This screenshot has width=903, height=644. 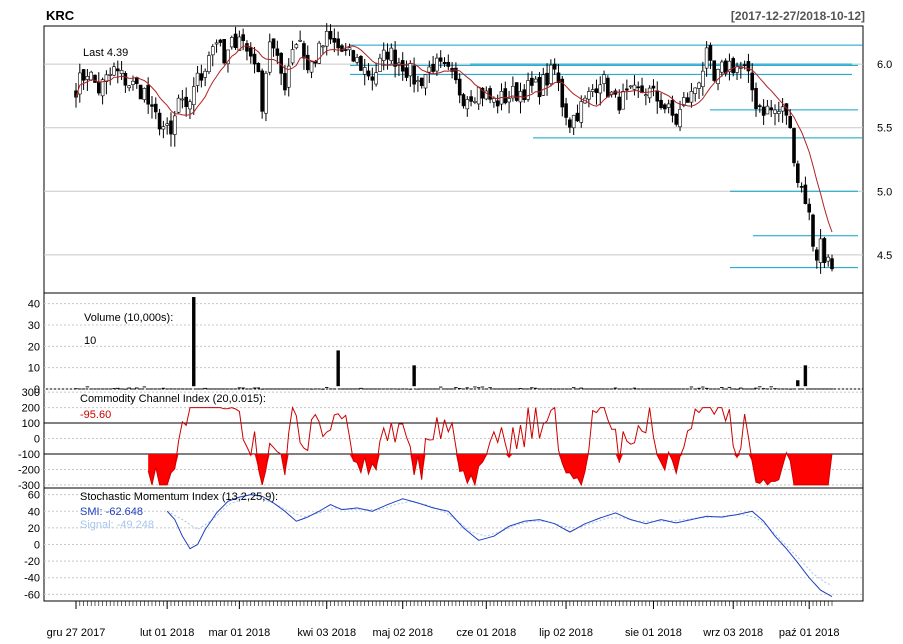 I want to click on smi-line, so click(x=499, y=546).